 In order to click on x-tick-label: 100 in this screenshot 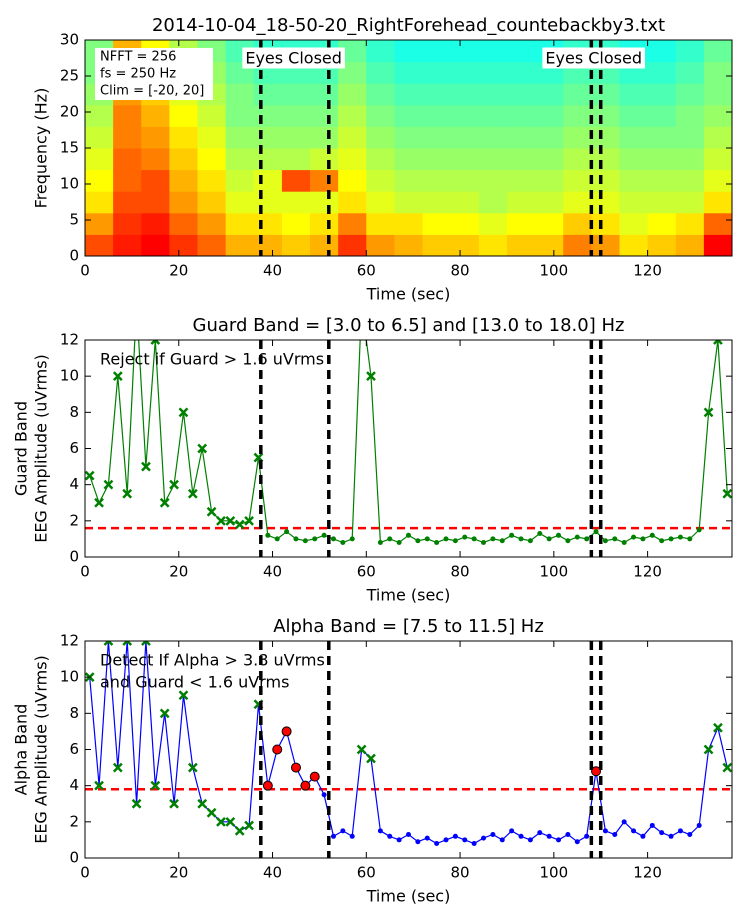, I will do `click(554, 873)`.